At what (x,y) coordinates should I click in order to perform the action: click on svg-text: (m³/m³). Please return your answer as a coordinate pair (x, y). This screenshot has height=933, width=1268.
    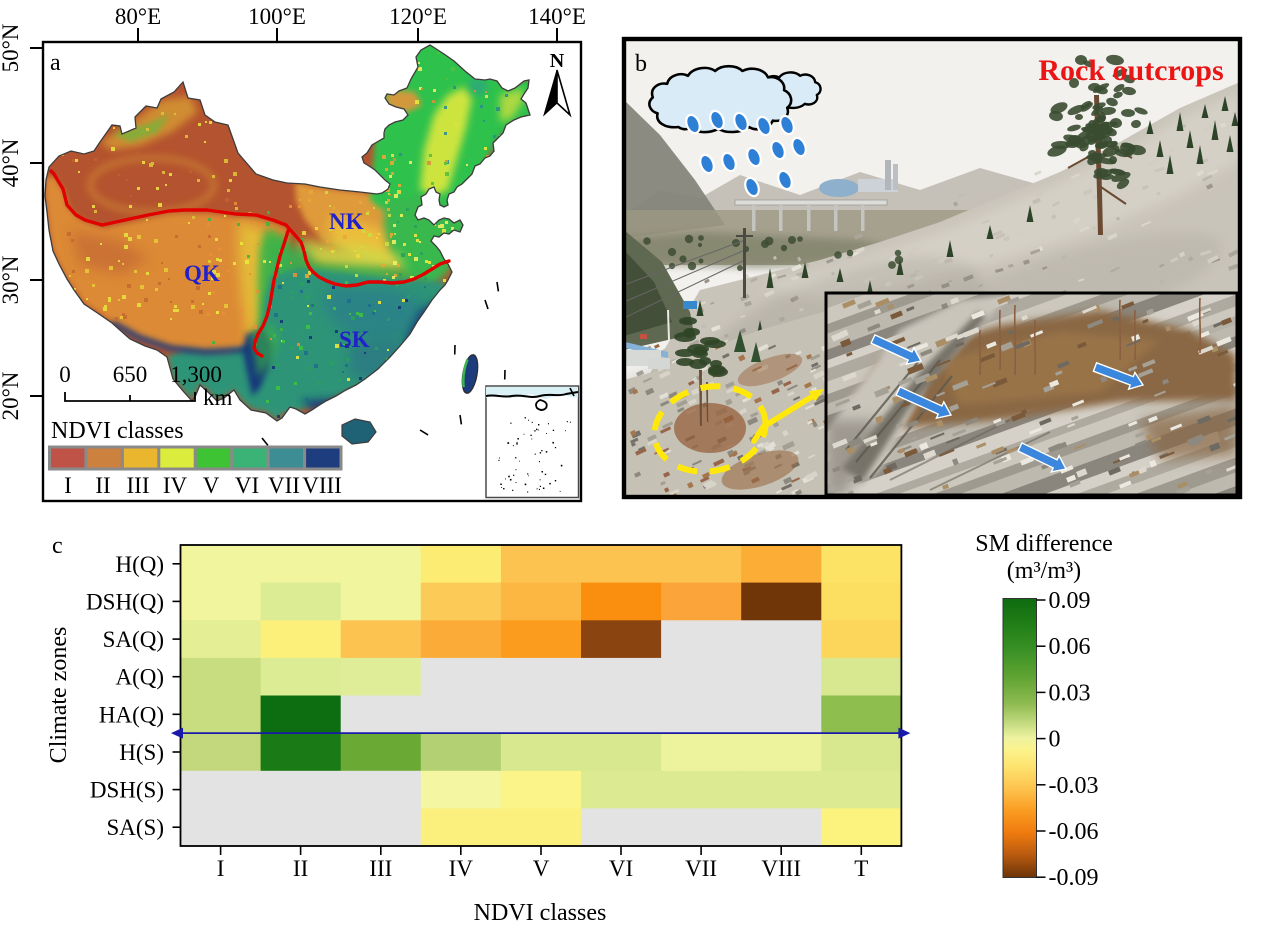
    Looking at the image, I should click on (1044, 571).